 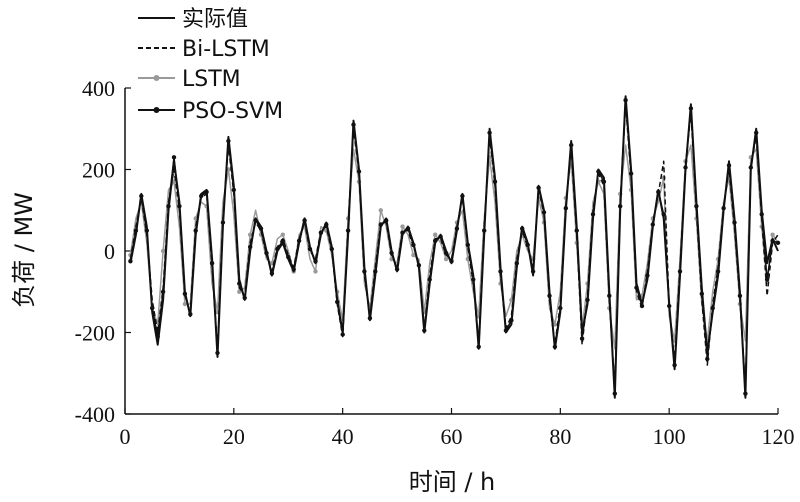 I want to click on legend-item: Bi-LSTM, so click(x=204, y=49).